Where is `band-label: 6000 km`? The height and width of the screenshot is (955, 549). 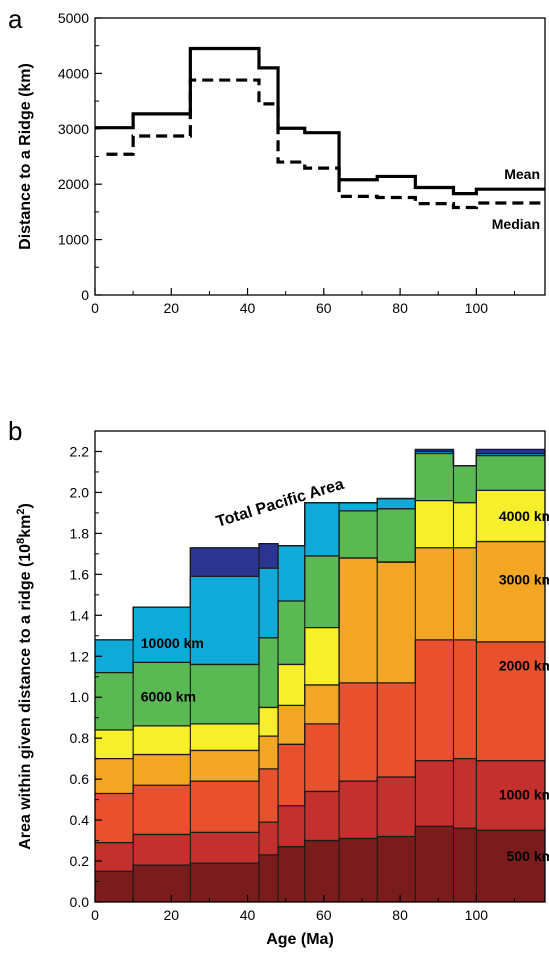 band-label: 6000 km is located at coordinates (168, 696).